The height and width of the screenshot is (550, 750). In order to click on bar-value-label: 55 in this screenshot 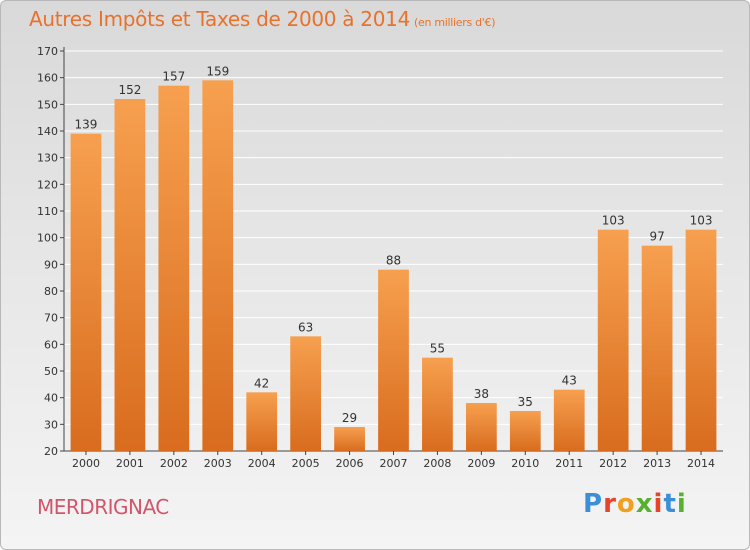, I will do `click(437, 349)`.